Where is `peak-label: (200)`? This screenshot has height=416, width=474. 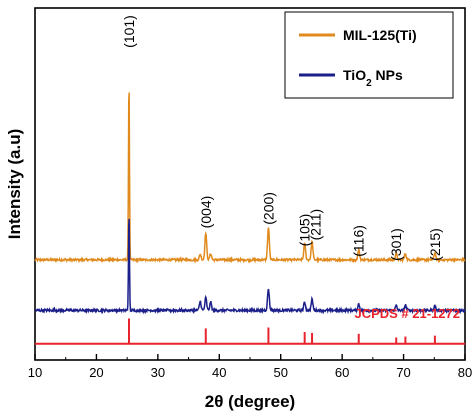
peak-label: (200) is located at coordinates (268, 208).